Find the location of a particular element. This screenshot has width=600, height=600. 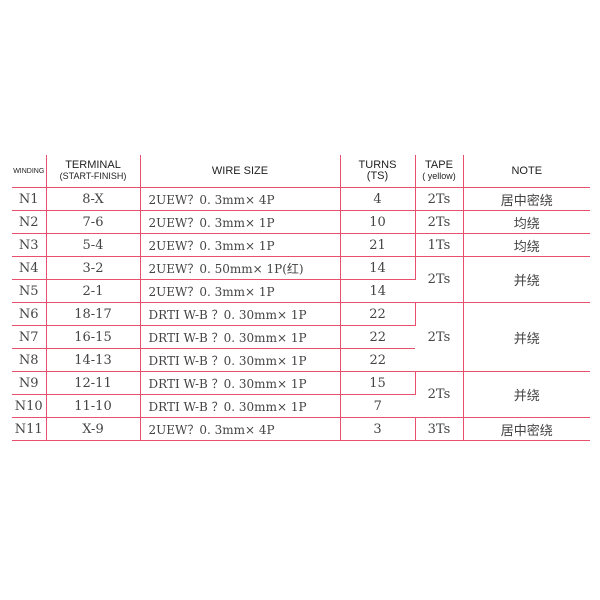

header-turns-sub: (TS) is located at coordinates (377, 176).